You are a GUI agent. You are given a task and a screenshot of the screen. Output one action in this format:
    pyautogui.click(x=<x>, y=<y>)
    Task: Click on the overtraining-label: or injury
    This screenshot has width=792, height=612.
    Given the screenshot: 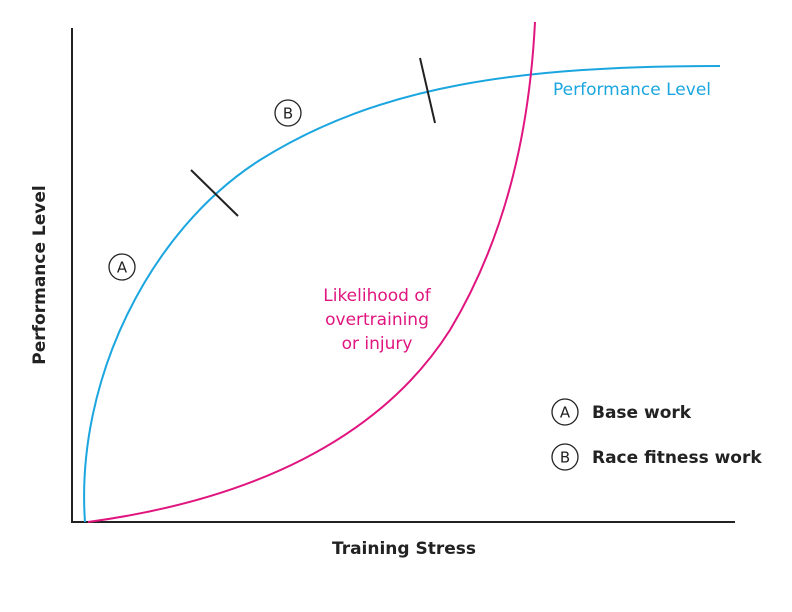 What is the action you would take?
    pyautogui.click(x=377, y=344)
    